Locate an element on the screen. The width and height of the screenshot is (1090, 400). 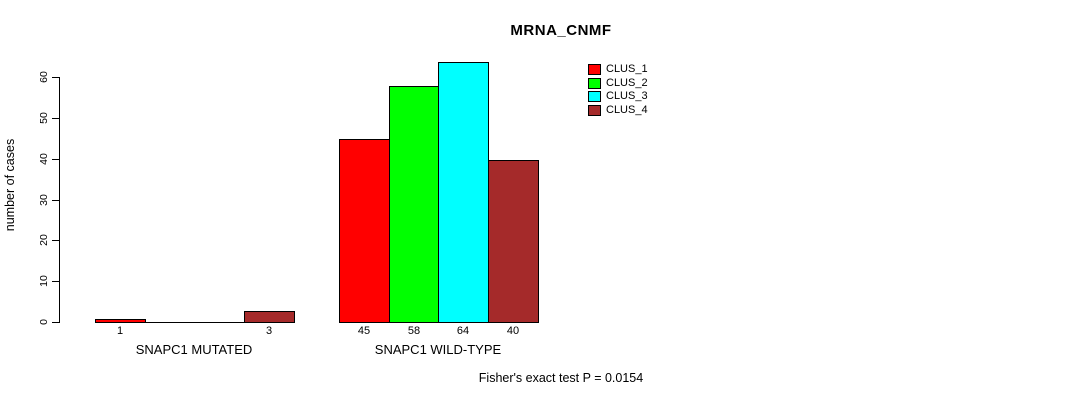
bar-value-label: 58 is located at coordinates (414, 331).